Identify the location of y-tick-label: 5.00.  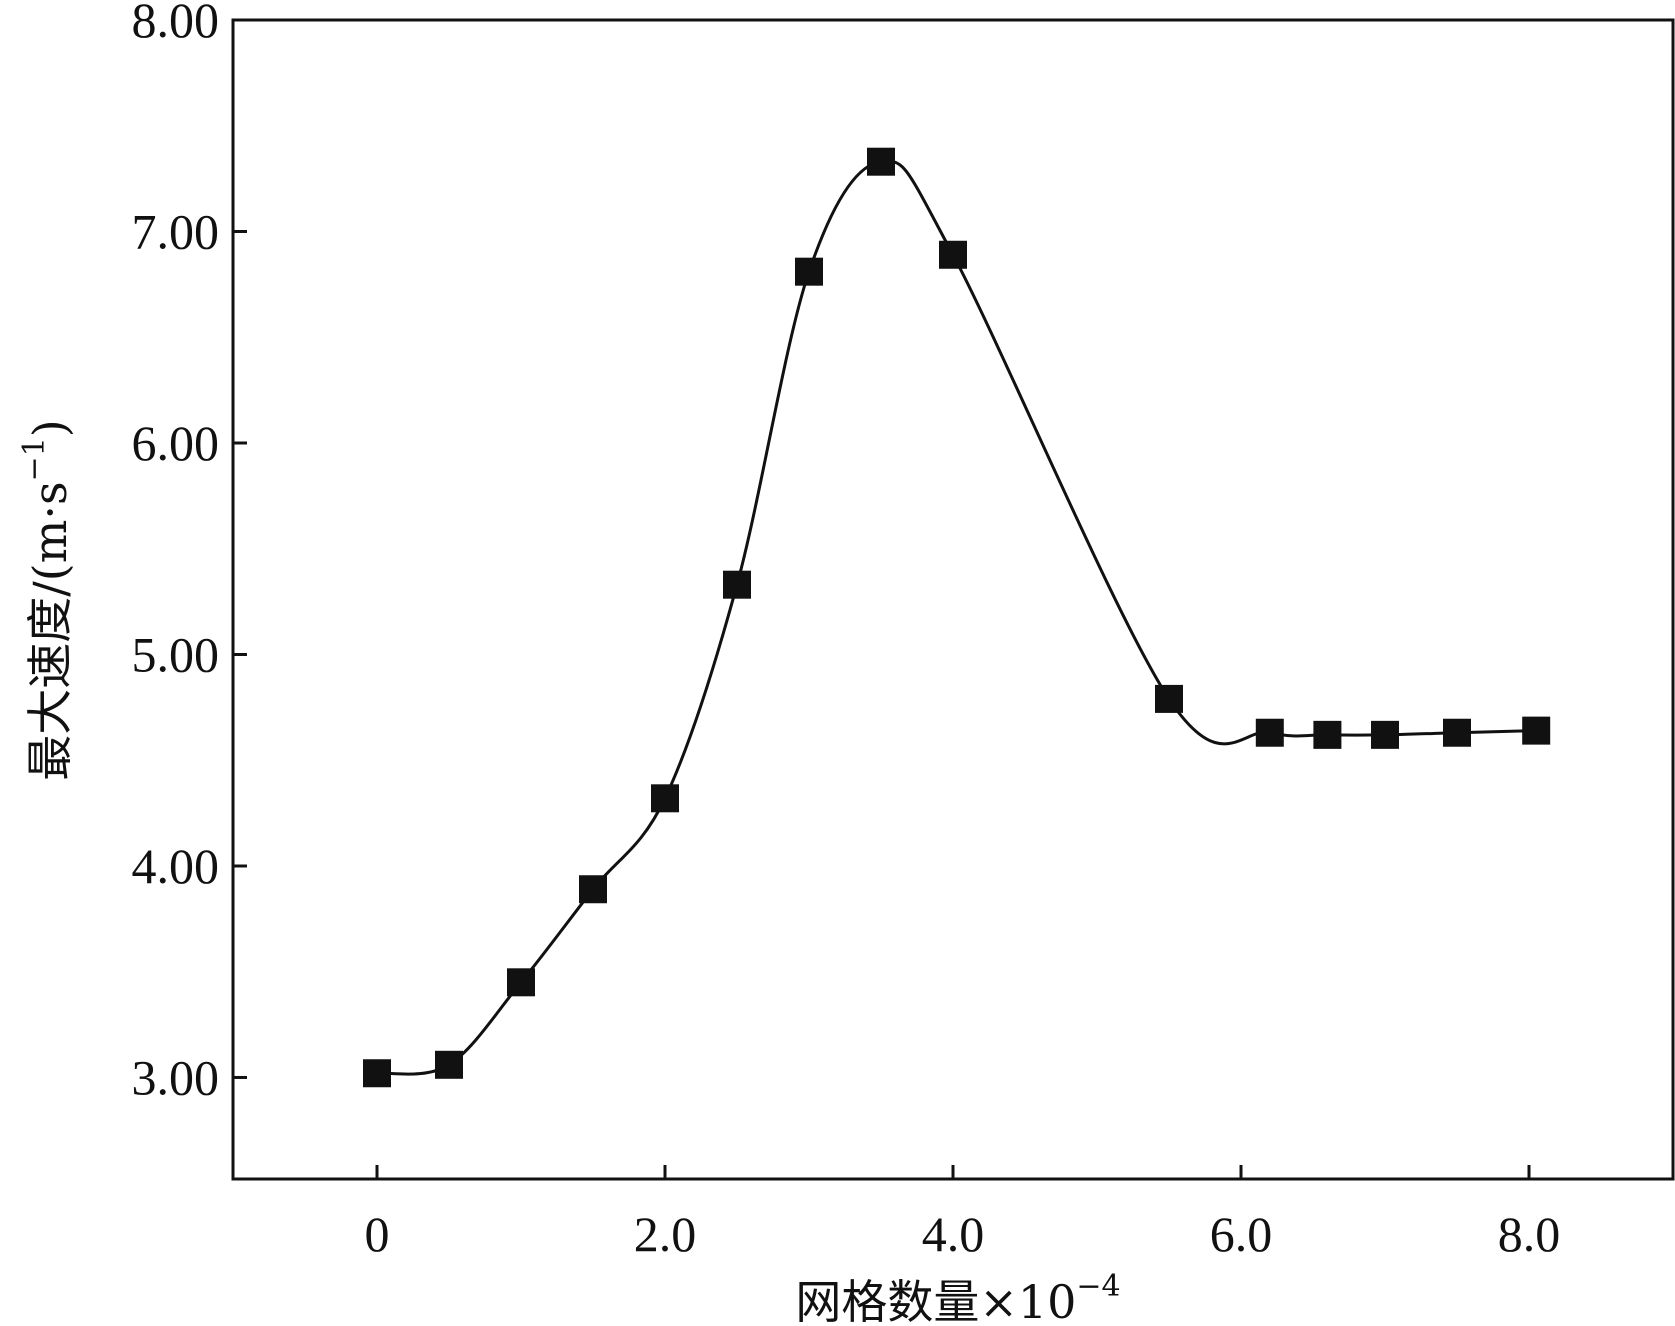
(176, 654).